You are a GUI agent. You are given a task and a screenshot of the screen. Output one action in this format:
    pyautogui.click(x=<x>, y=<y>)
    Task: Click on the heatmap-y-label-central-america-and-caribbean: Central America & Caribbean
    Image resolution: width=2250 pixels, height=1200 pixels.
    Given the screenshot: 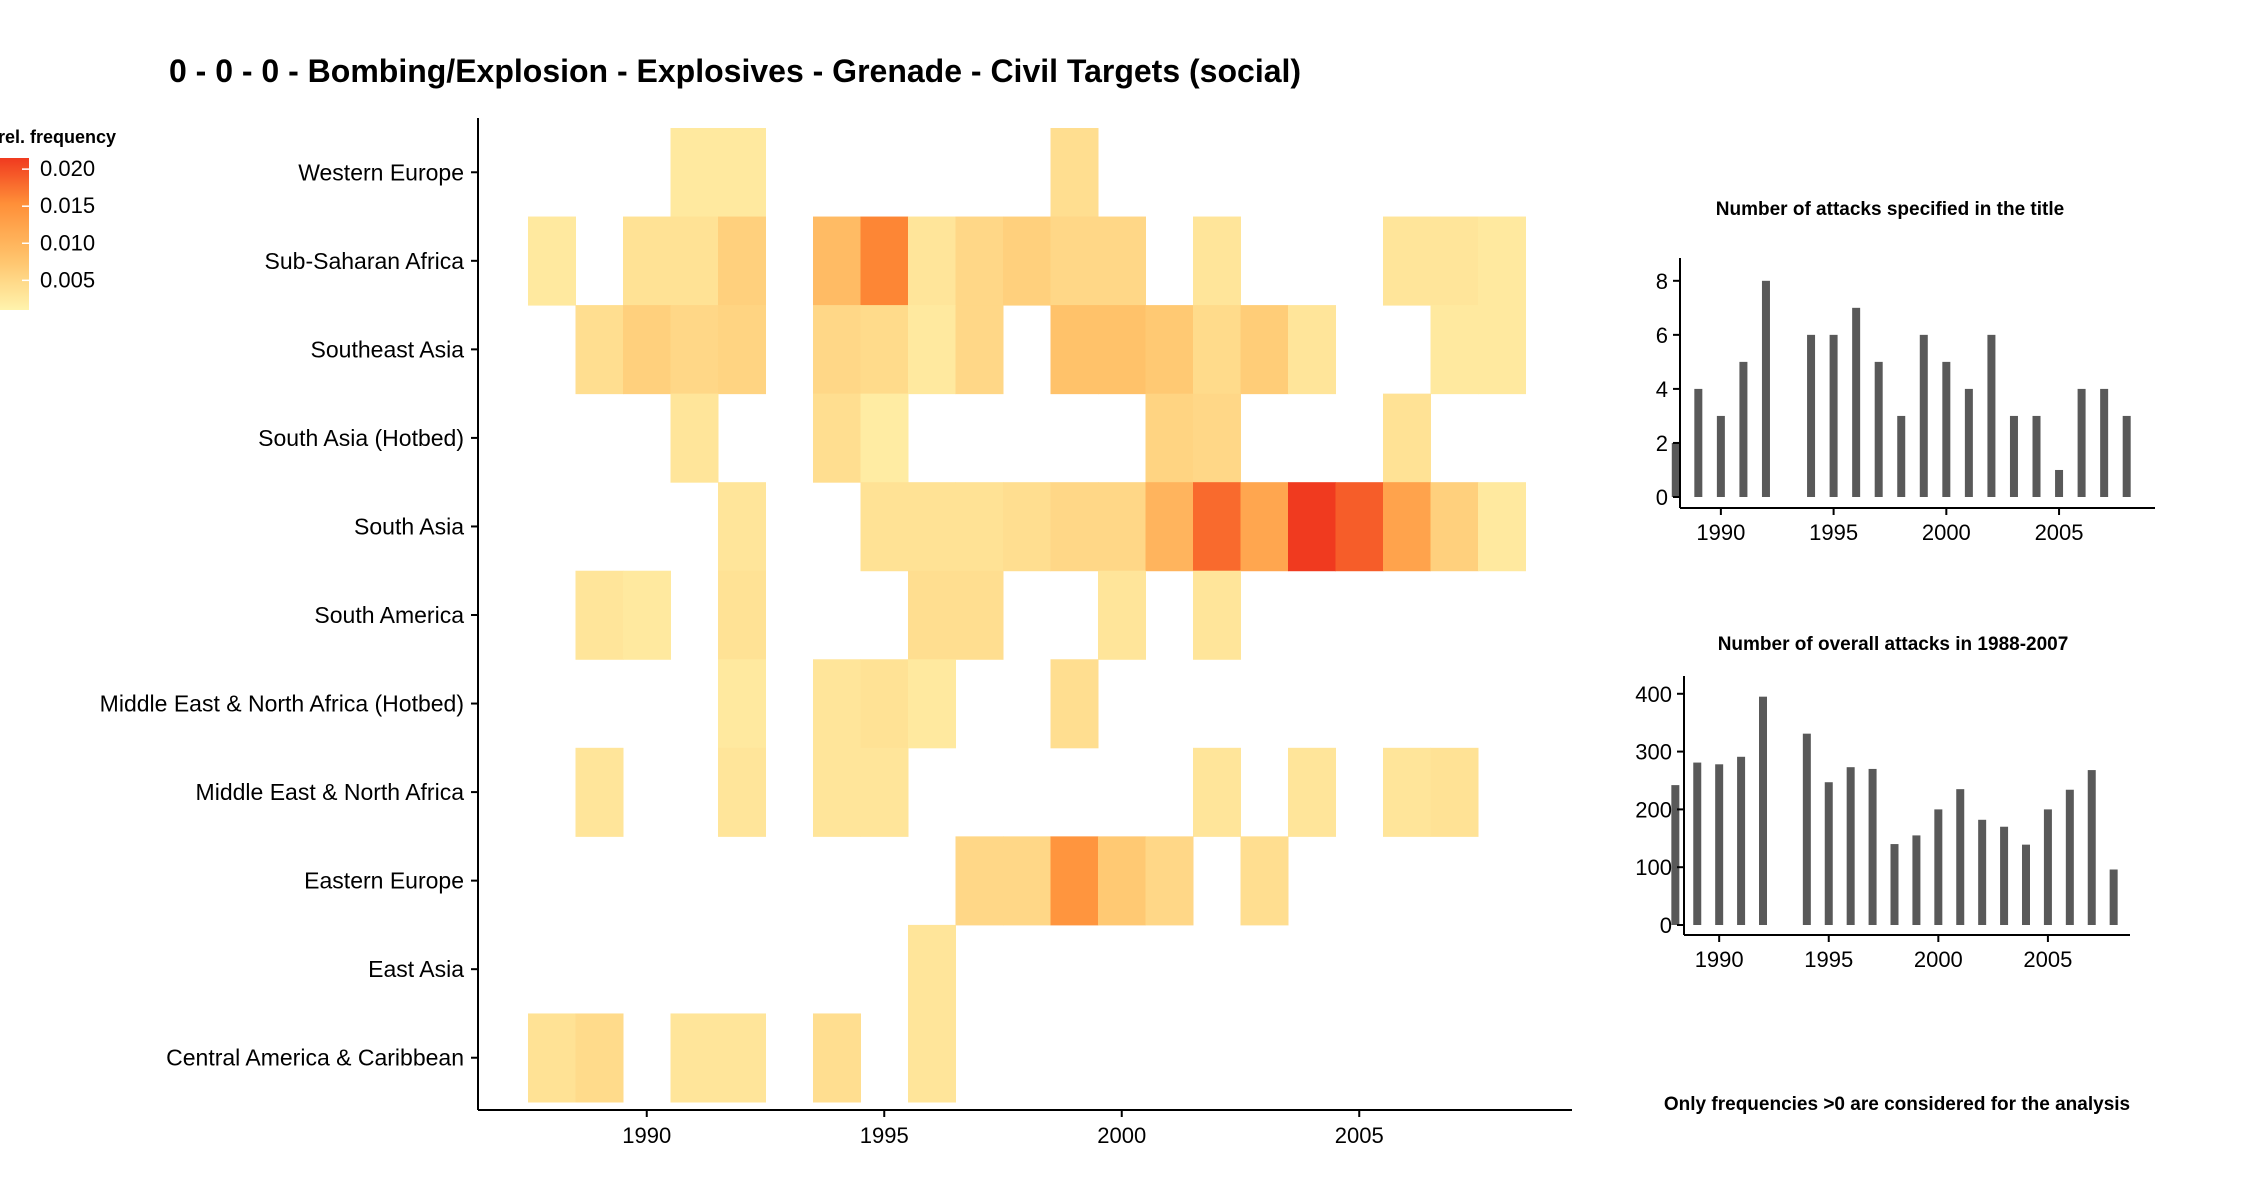 What is the action you would take?
    pyautogui.click(x=315, y=1058)
    